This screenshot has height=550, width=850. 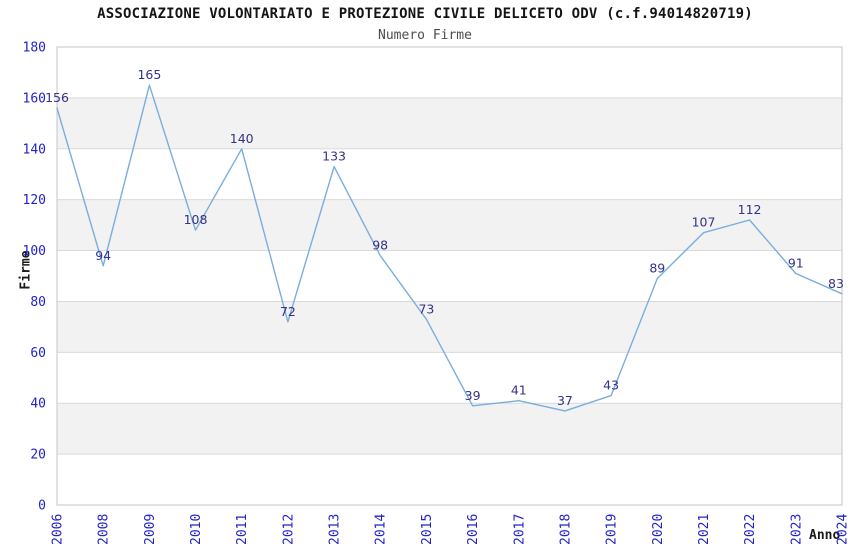 What do you see at coordinates (658, 529) in the screenshot?
I see `x-tick-label: 2020` at bounding box center [658, 529].